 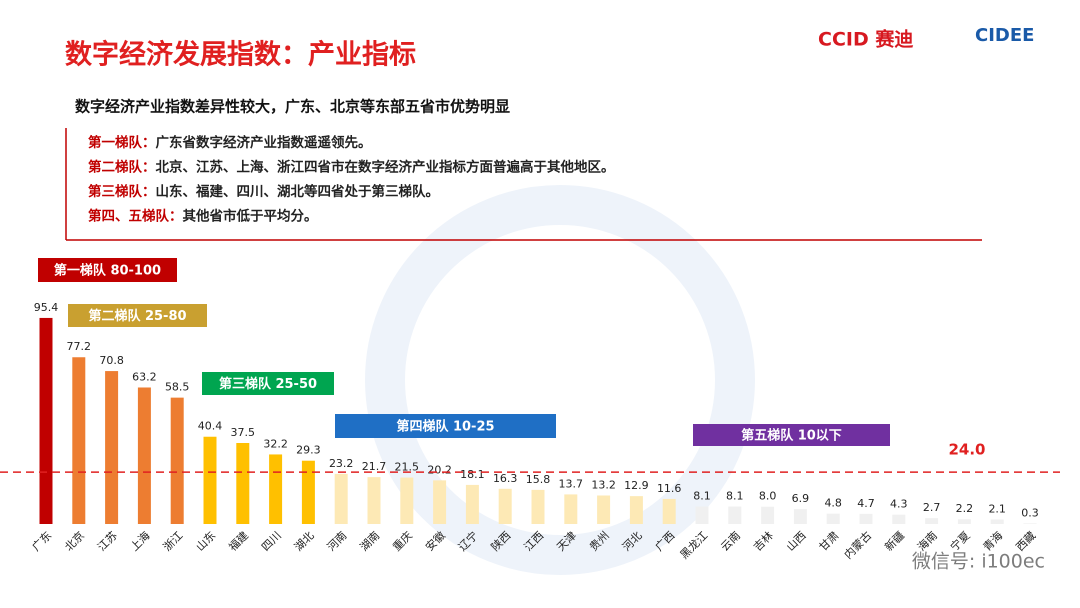 What do you see at coordinates (1004, 35) in the screenshot?
I see `logo-cidee: CIDEE` at bounding box center [1004, 35].